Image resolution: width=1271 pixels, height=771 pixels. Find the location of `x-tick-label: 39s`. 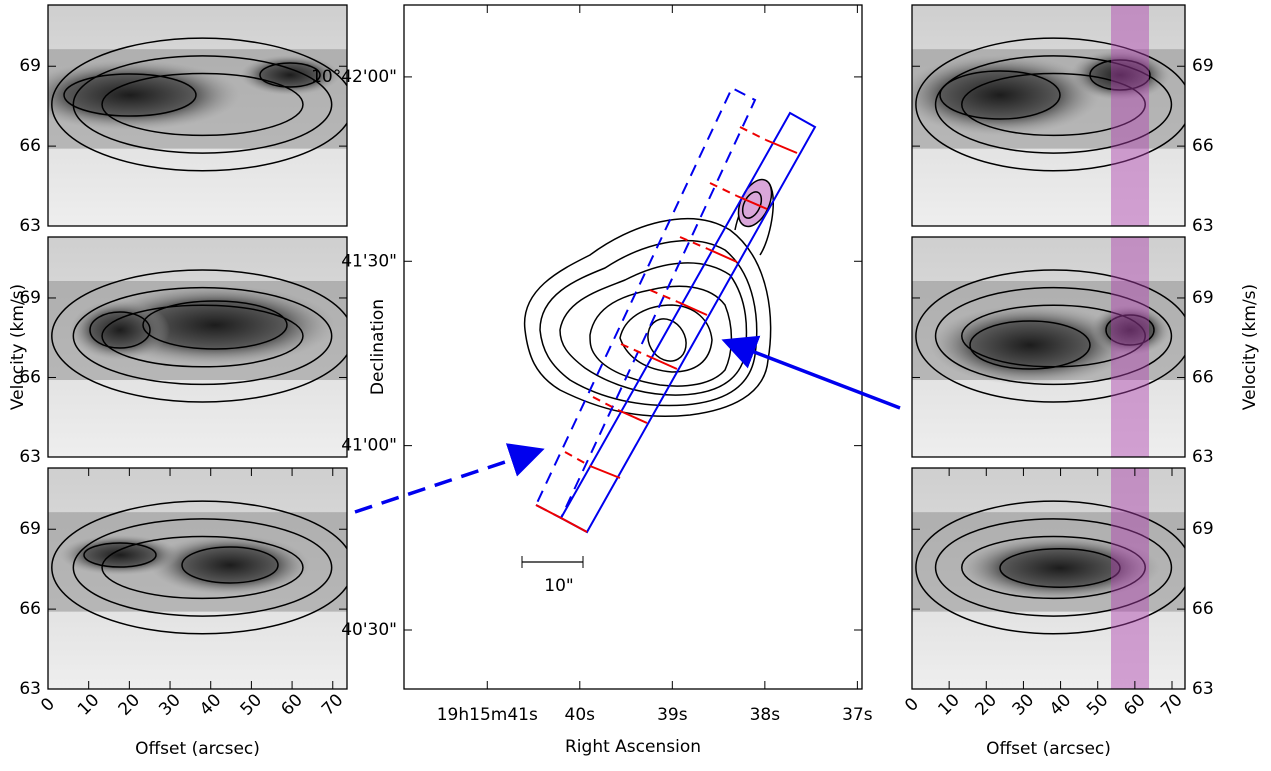

x-tick-label: 39s is located at coordinates (672, 715).